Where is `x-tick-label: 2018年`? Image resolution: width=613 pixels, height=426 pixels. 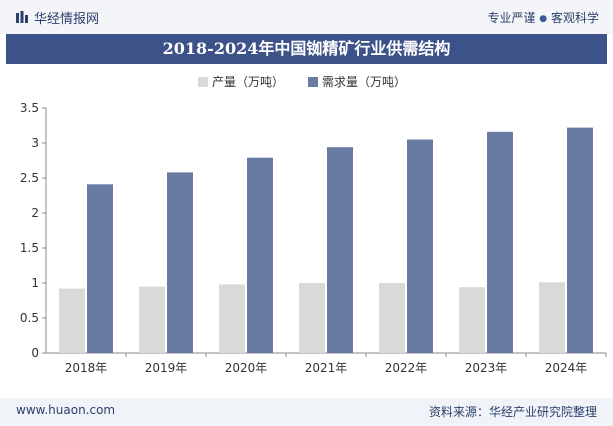
x-tick-label: 2018年 is located at coordinates (86, 368).